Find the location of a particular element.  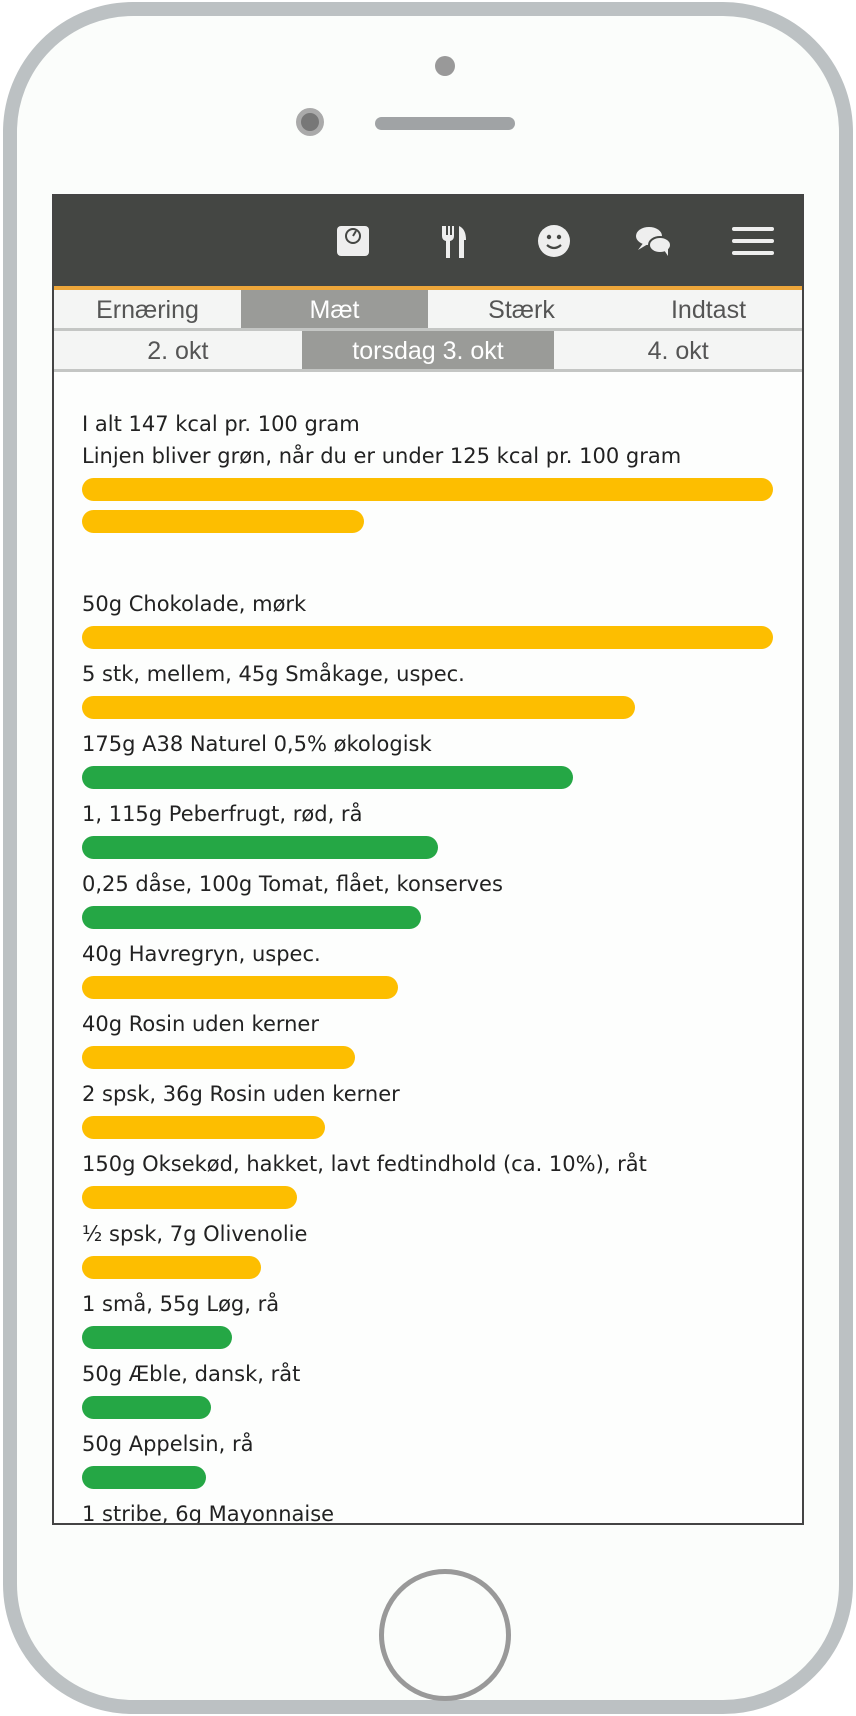

tab-ernaering: Ernæring is located at coordinates (147, 310).